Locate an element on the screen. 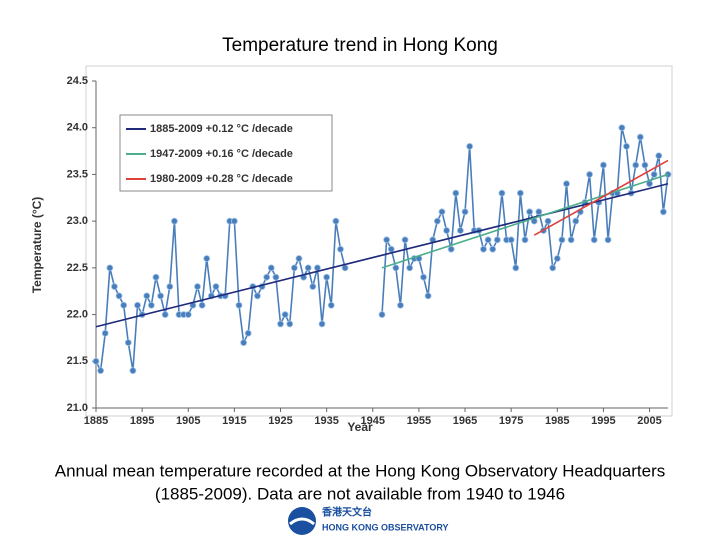 The height and width of the screenshot is (545, 720). y-axis-label: Temperature (°C) is located at coordinates (37, 245).